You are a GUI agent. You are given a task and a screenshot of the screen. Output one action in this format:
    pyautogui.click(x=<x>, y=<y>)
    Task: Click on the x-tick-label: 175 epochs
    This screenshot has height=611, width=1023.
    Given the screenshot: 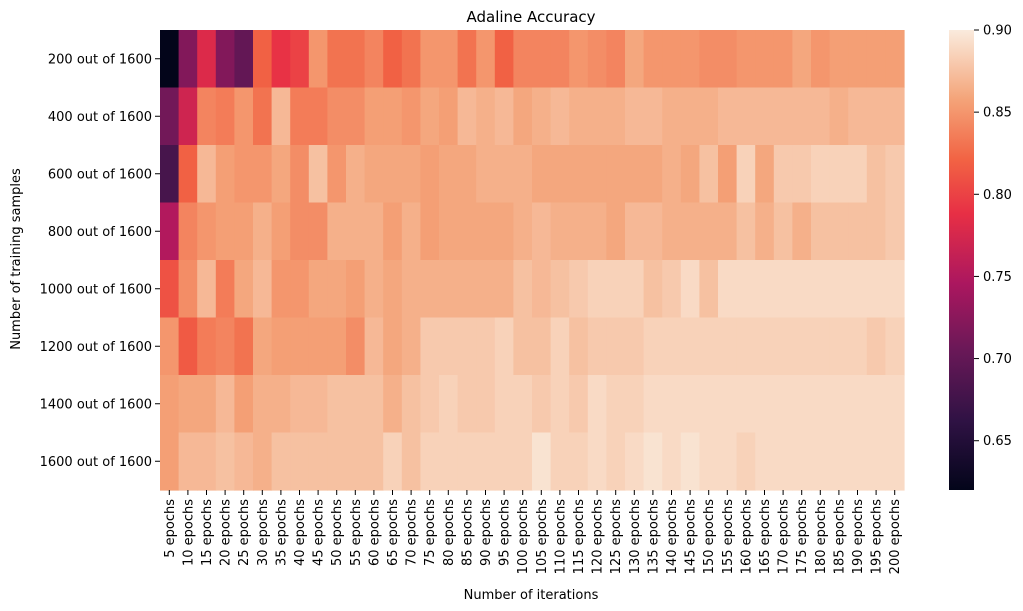 What is the action you would take?
    pyautogui.click(x=802, y=537)
    